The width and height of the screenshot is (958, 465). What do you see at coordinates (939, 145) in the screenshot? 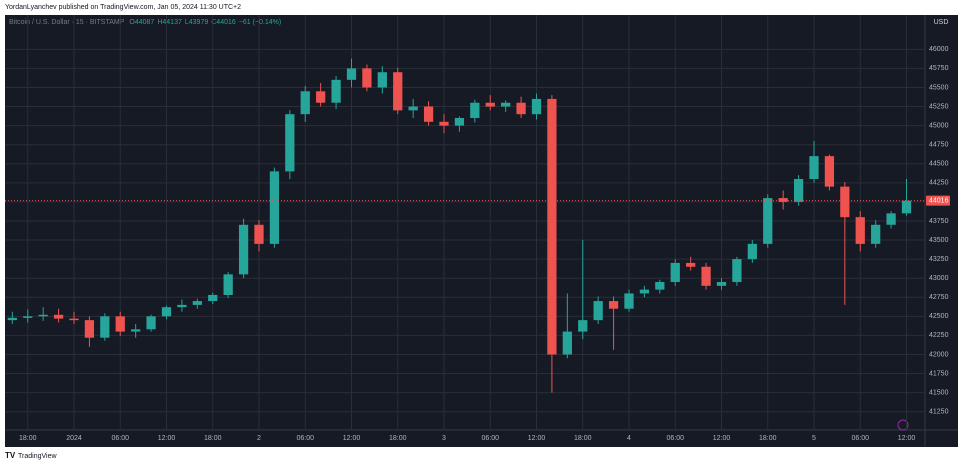
I see `y-tick-label: 44750` at bounding box center [939, 145].